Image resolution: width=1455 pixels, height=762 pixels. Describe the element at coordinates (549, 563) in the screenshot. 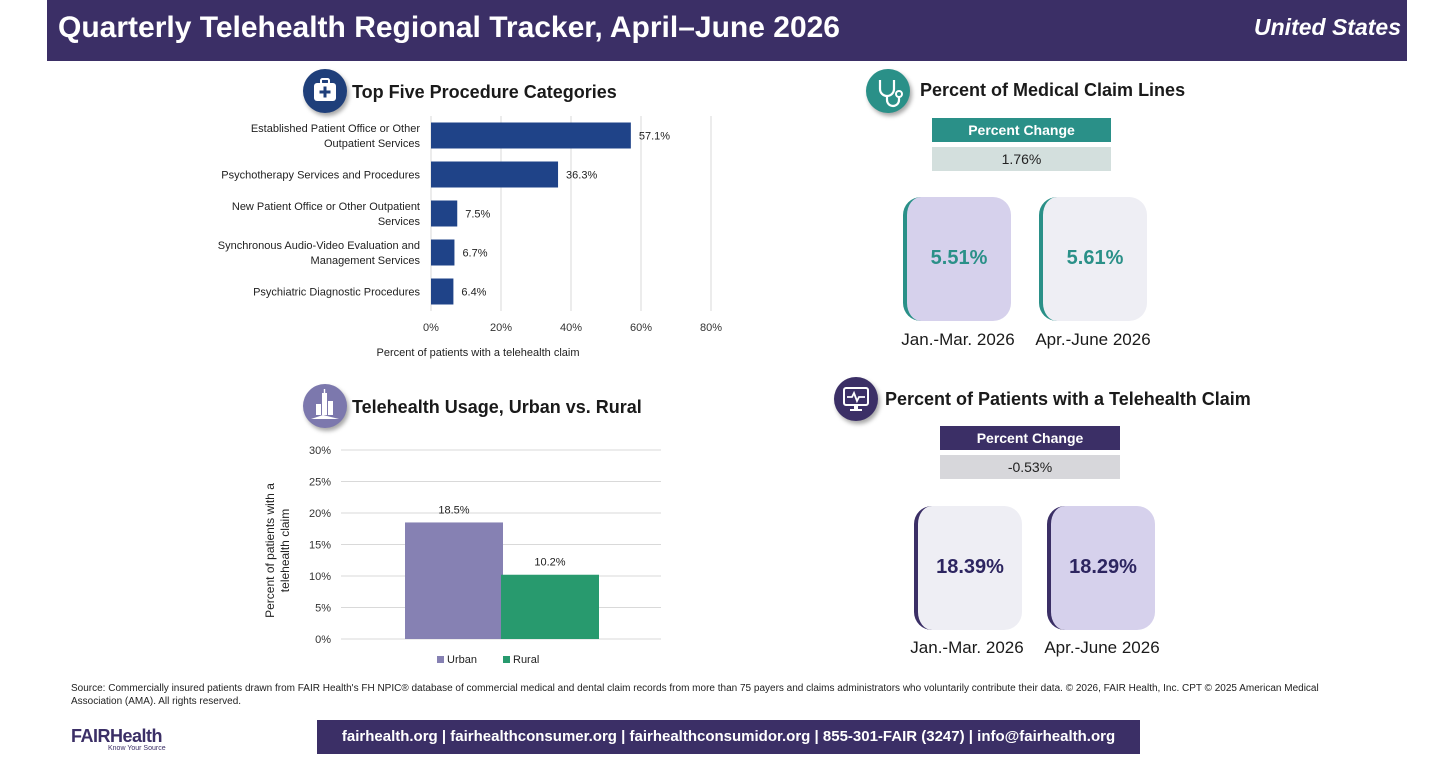

I see `bar-value-label: 10.2%` at that location.